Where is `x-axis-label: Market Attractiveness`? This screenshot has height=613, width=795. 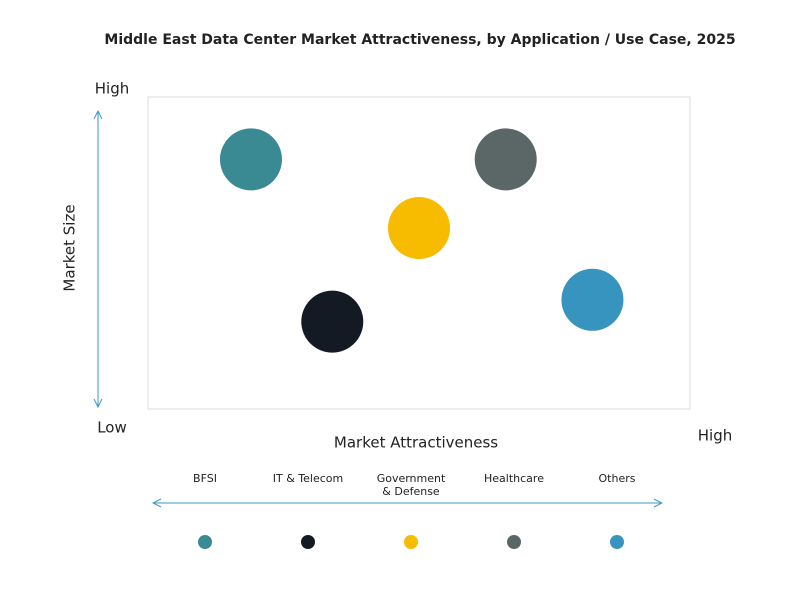
x-axis-label: Market Attractiveness is located at coordinates (416, 443).